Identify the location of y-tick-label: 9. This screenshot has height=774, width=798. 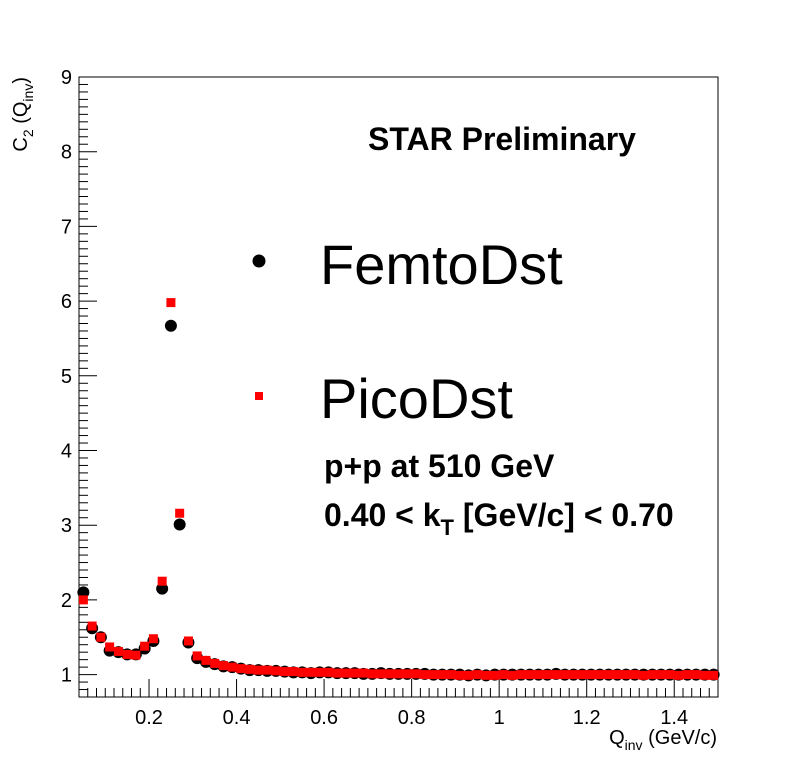
(66, 78).